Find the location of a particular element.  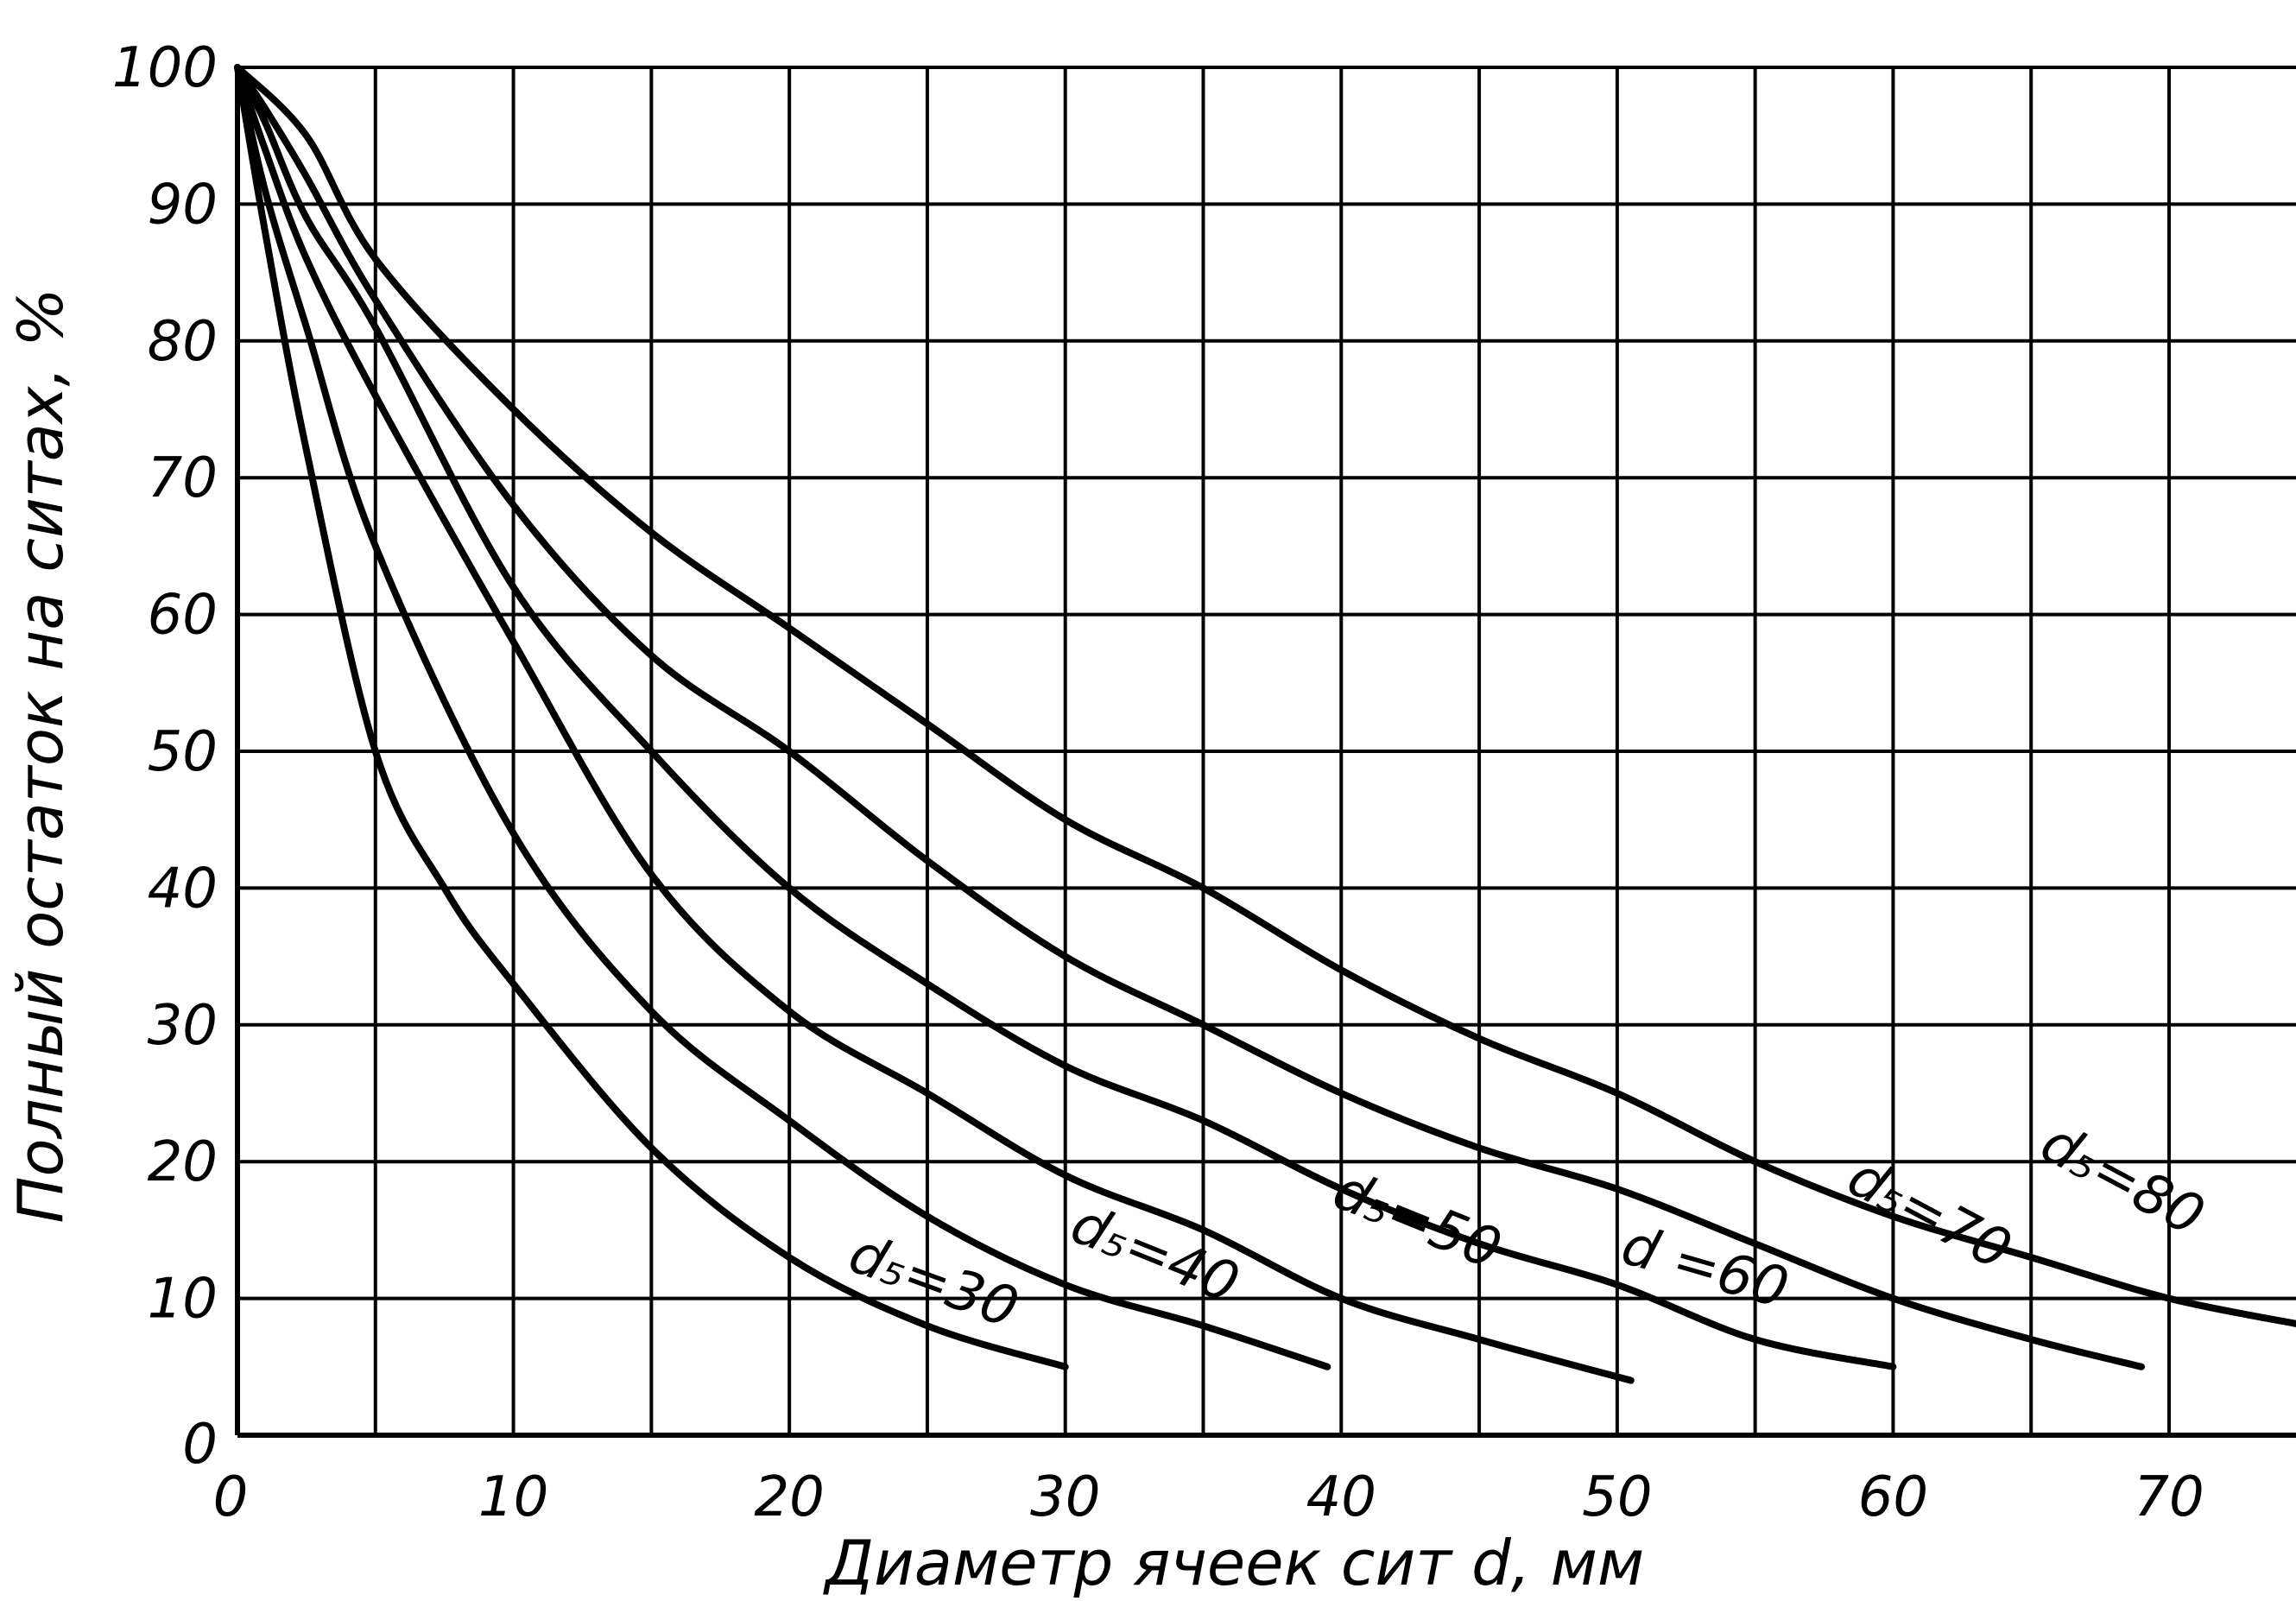

y-tick-10: 10 is located at coordinates (183, 1300).